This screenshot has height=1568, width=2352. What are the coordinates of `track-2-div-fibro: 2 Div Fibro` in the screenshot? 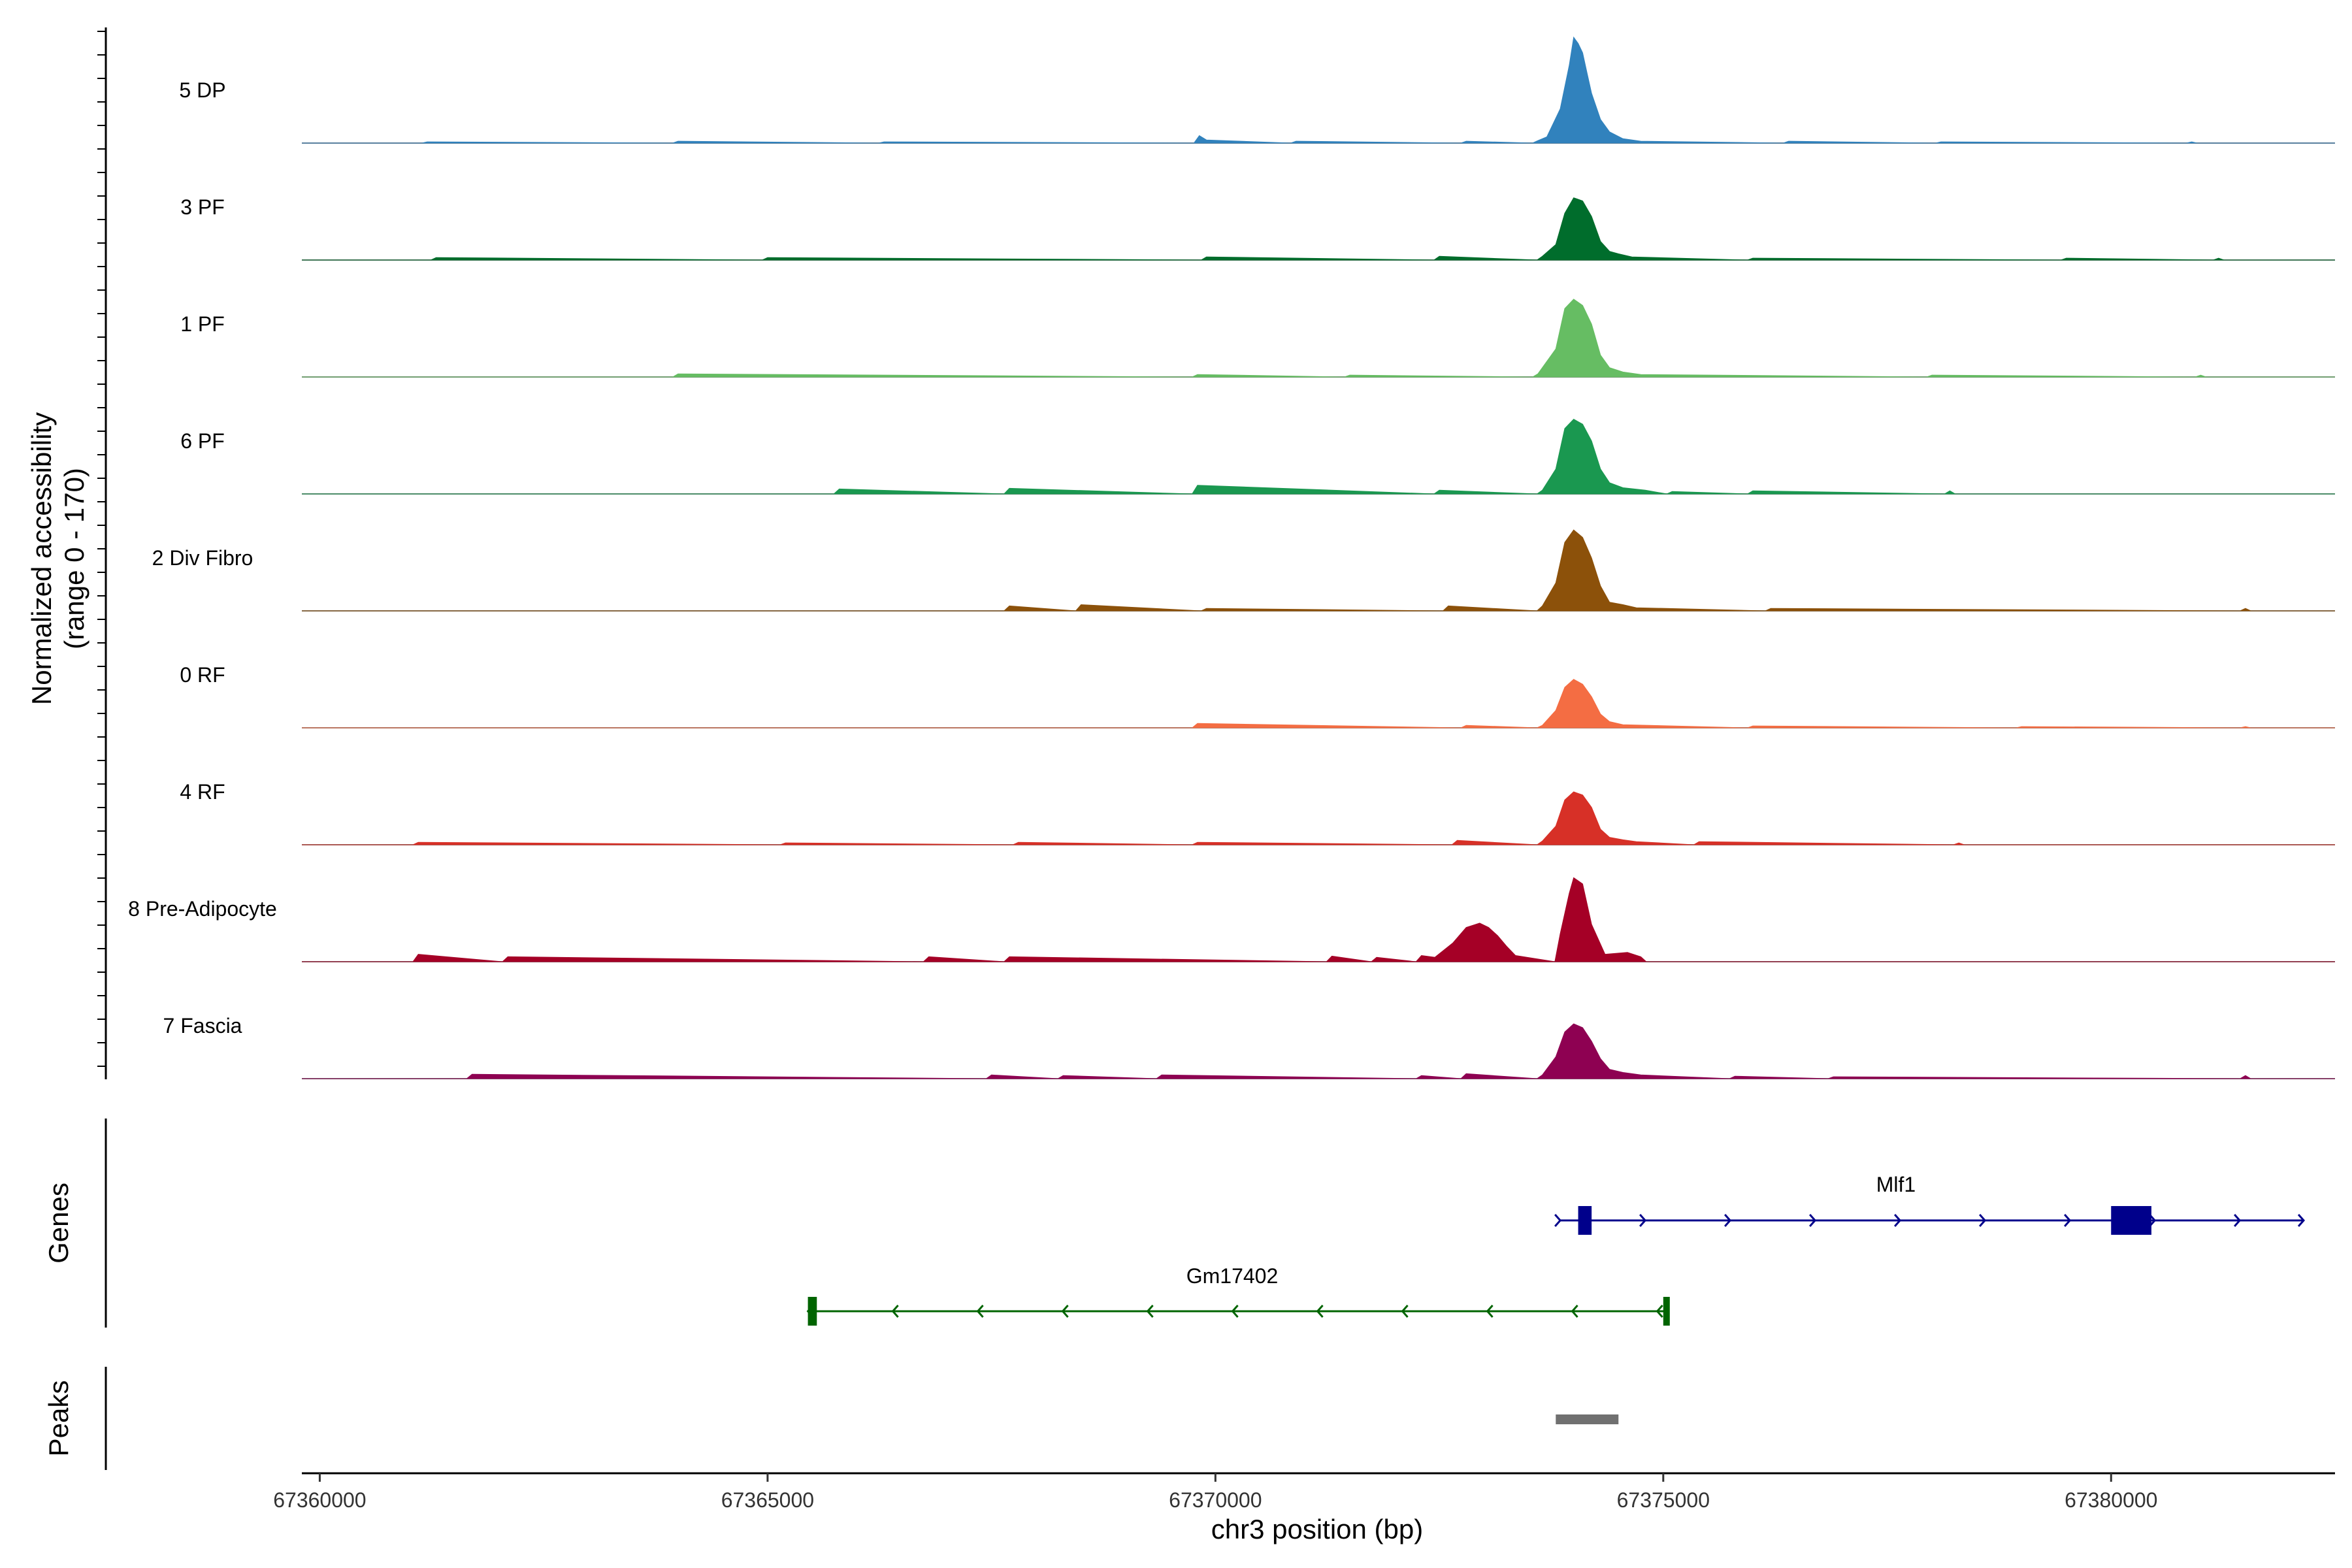 It's located at (1243, 570).